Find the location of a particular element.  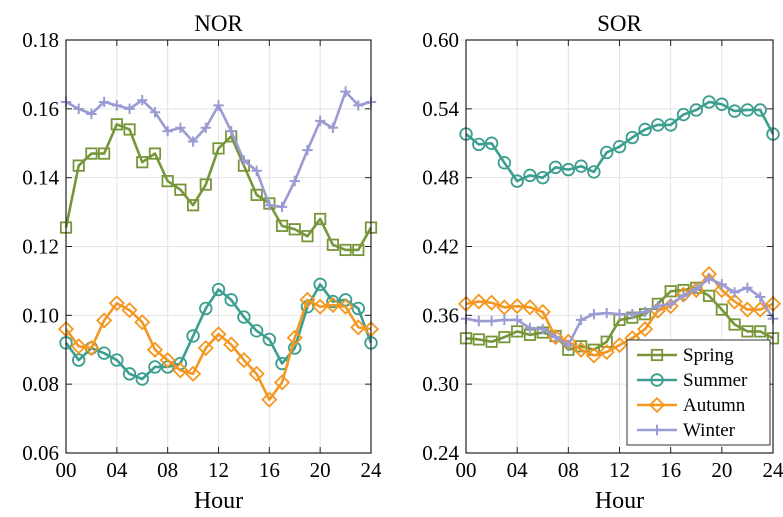

series-line-spring is located at coordinates (619, 319).